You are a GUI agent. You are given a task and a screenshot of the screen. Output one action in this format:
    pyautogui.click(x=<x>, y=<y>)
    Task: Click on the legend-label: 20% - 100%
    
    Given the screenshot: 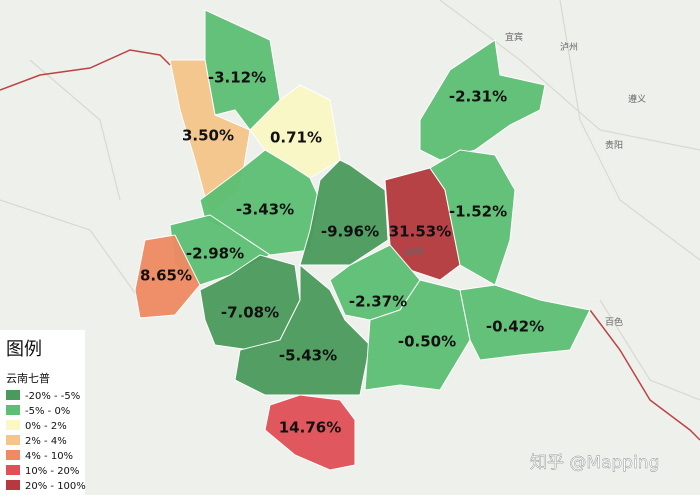 What is the action you would take?
    pyautogui.click(x=55, y=486)
    